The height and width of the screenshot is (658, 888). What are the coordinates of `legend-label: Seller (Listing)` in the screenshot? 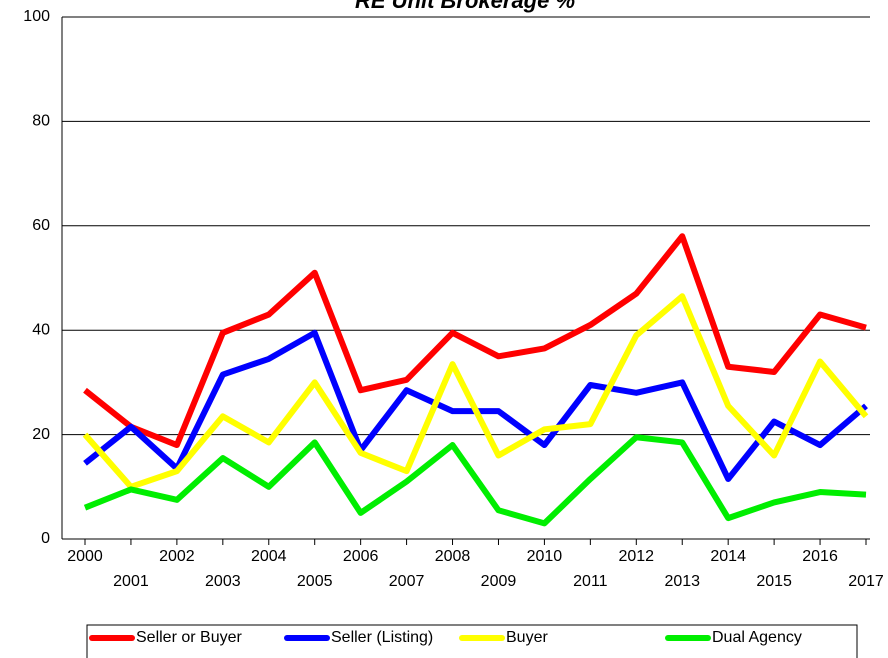 It's located at (382, 637).